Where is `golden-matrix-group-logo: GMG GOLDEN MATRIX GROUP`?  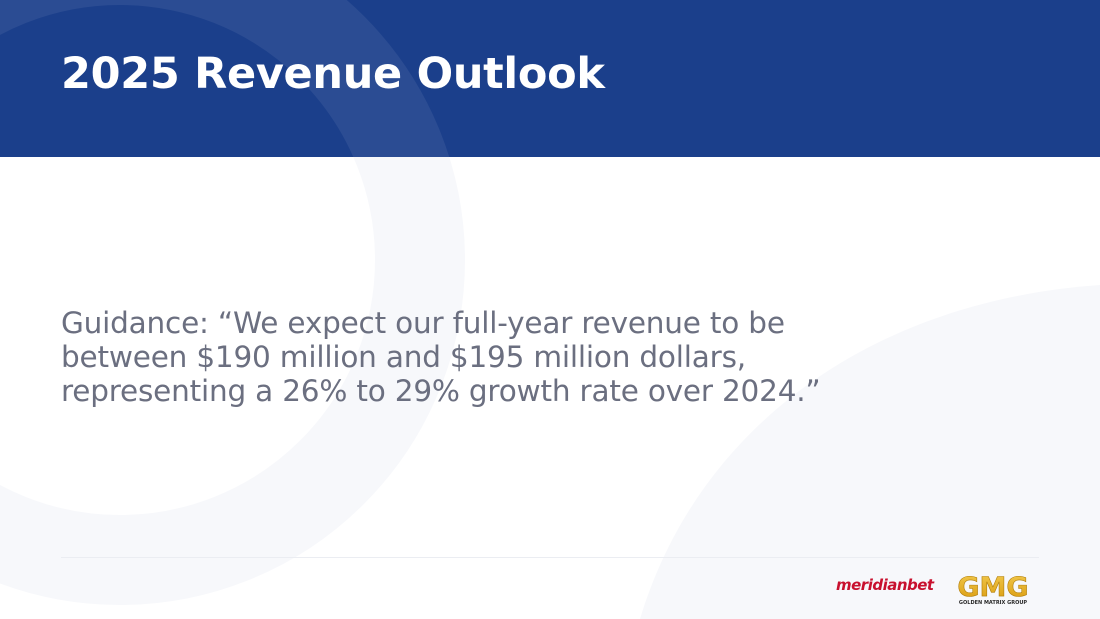 golden-matrix-group-logo: GMG GOLDEN MATRIX GROUP is located at coordinates (993, 589).